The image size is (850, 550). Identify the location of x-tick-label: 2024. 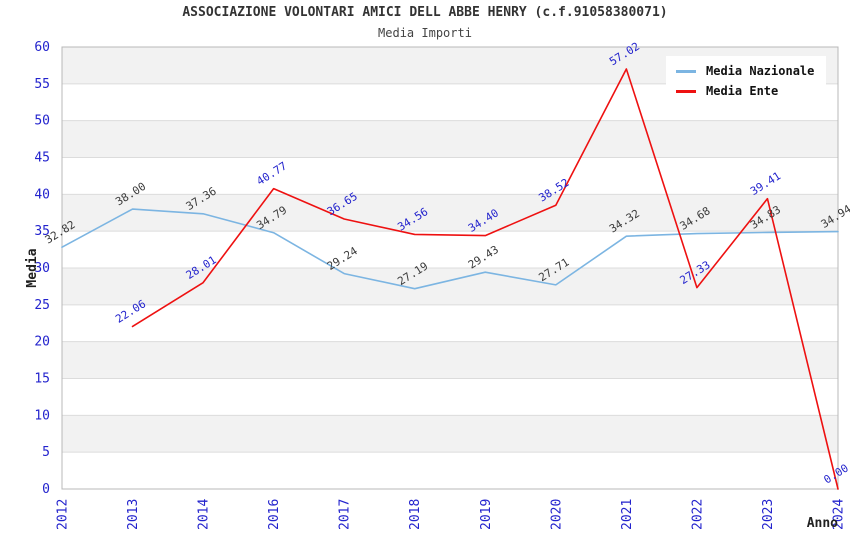
(839, 514).